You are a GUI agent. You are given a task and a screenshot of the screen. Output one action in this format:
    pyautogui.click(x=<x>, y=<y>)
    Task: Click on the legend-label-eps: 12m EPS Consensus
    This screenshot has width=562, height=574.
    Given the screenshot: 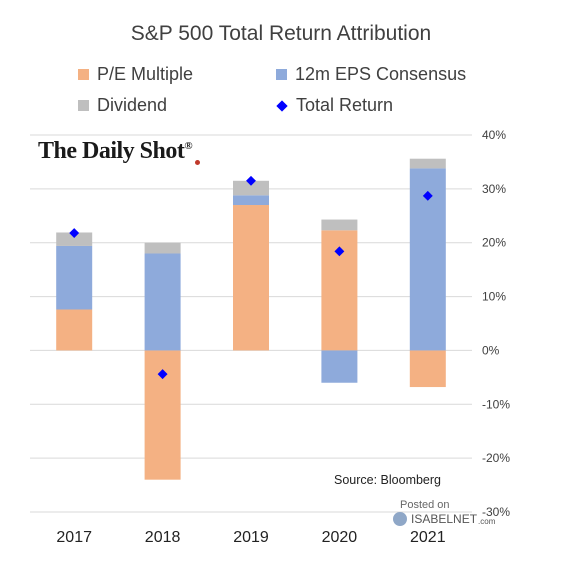 What is the action you would take?
    pyautogui.click(x=381, y=74)
    